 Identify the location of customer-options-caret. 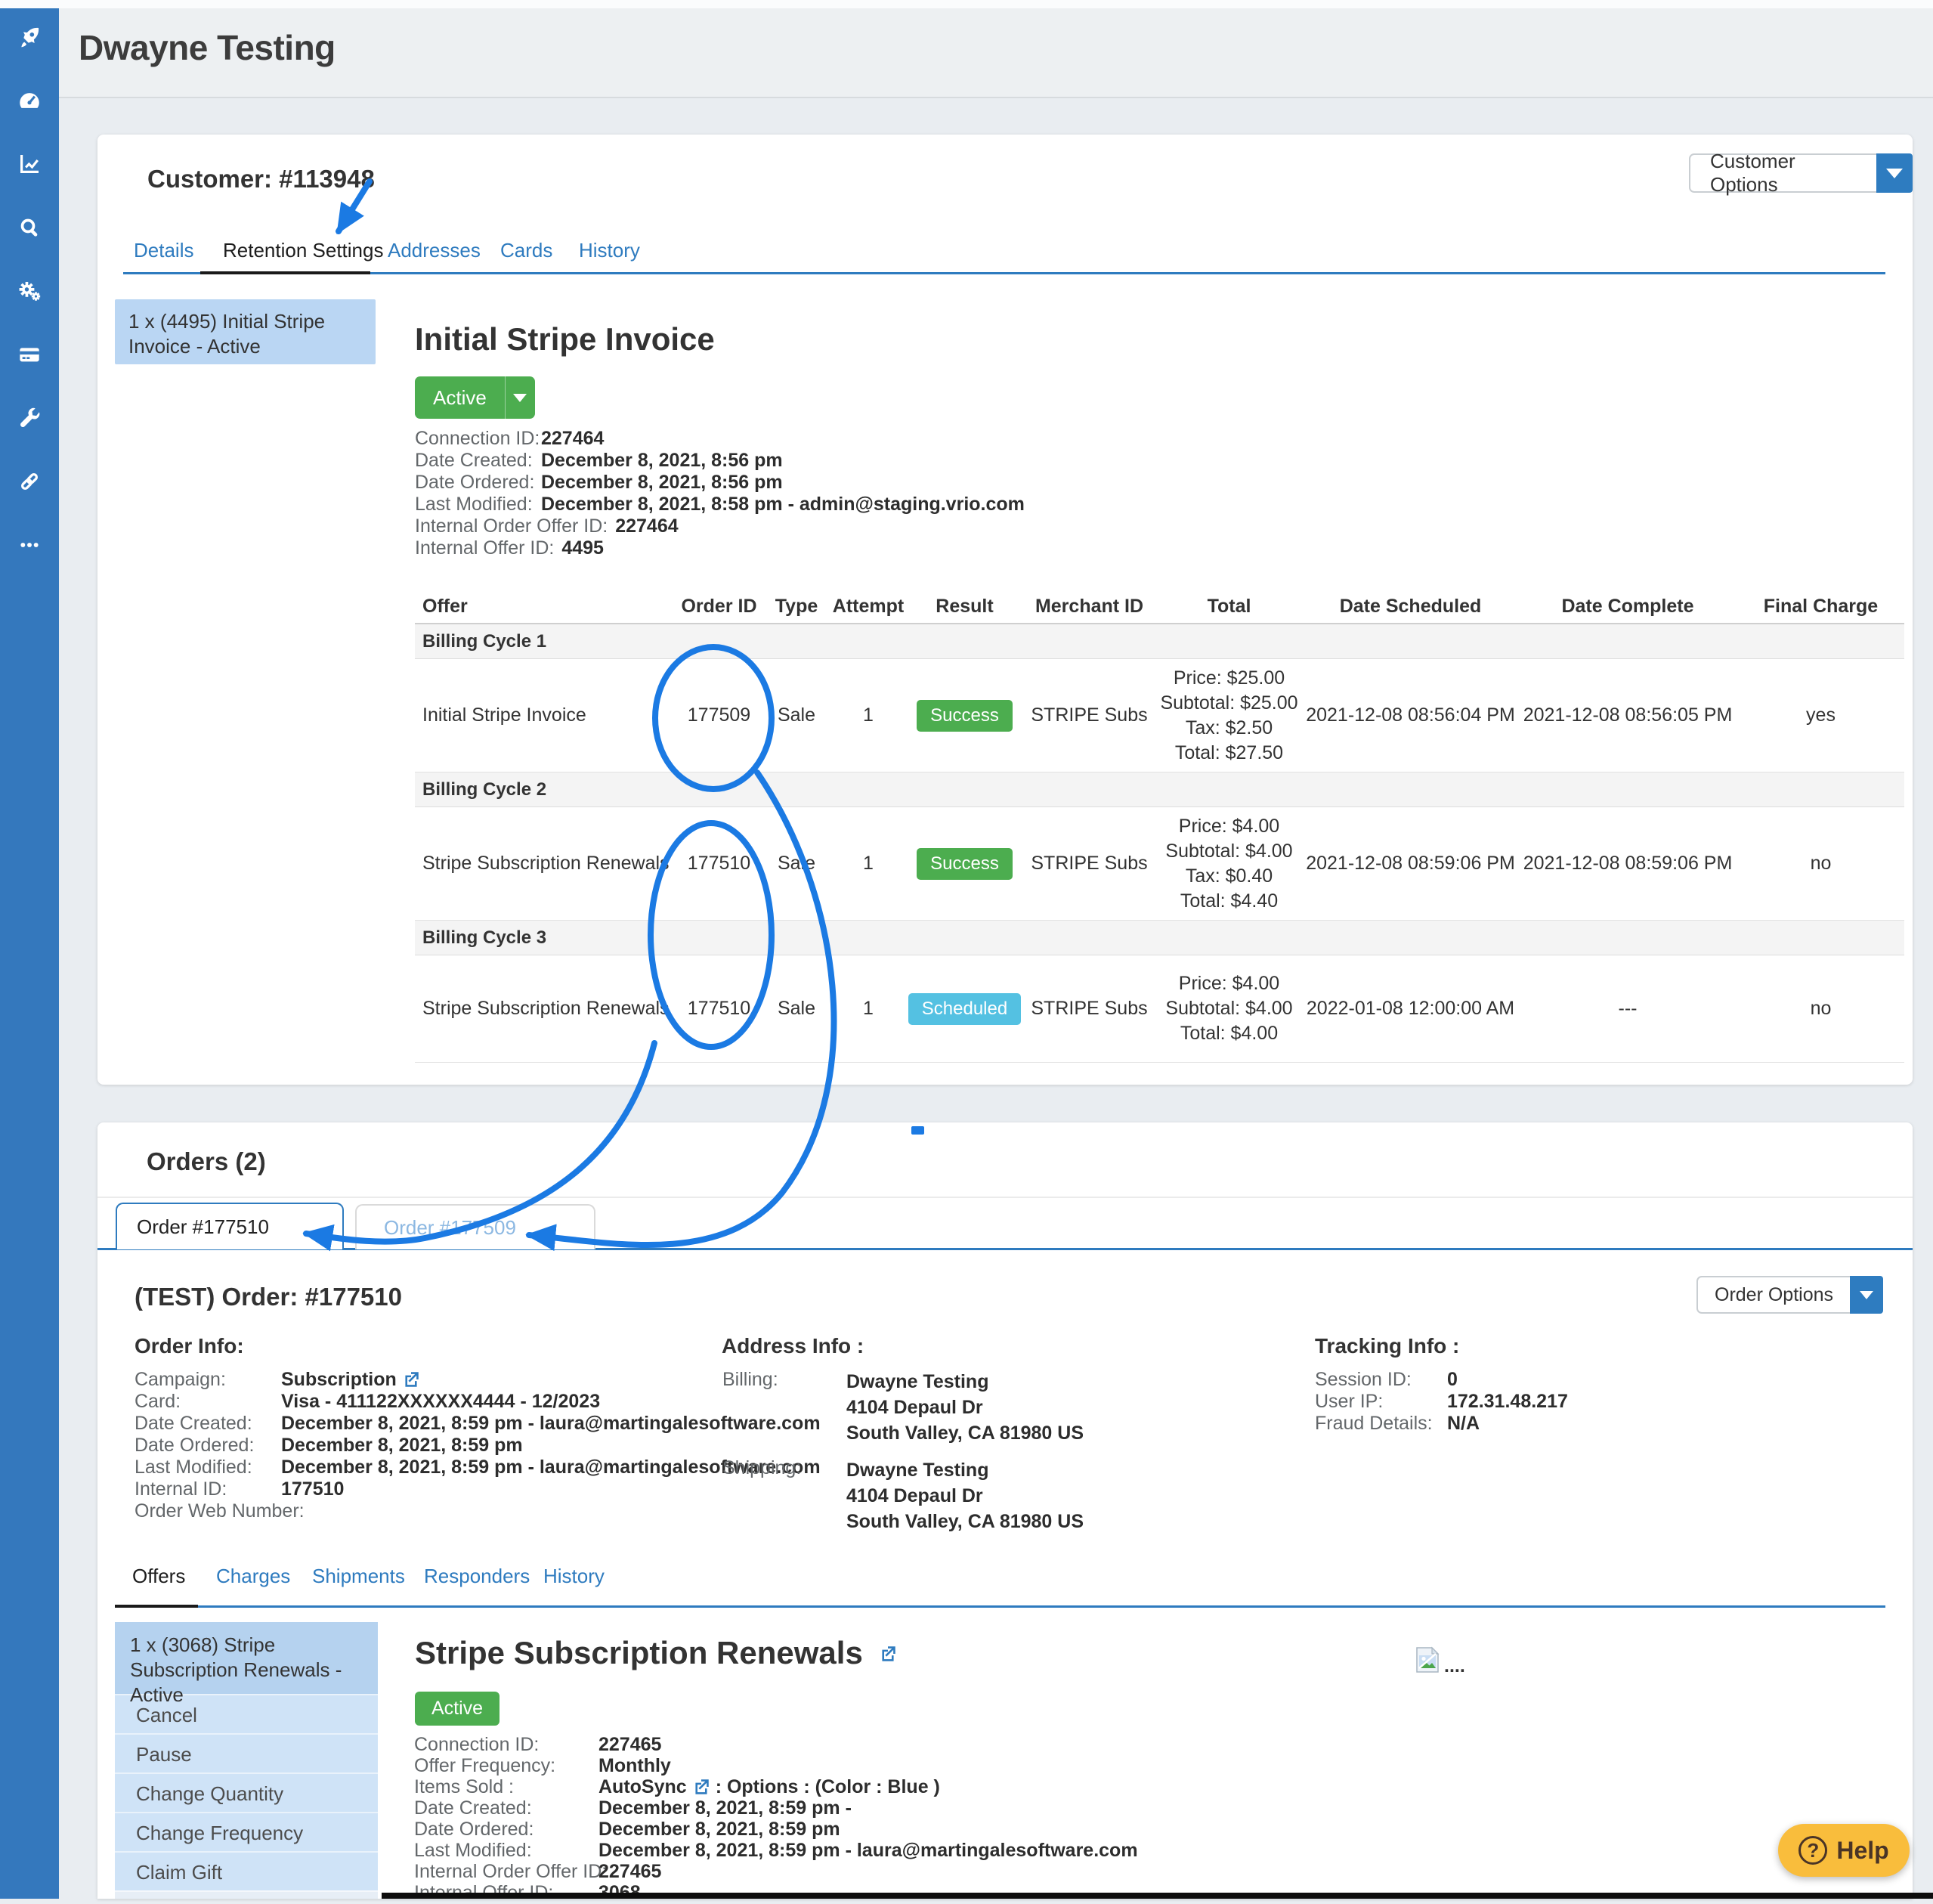
(1895, 173).